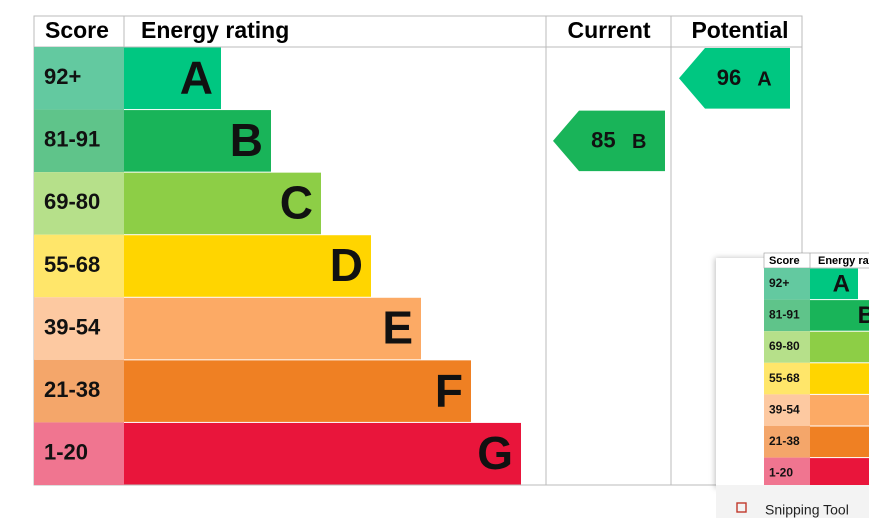 This screenshot has width=869, height=518. Describe the element at coordinates (449, 390) in the screenshot. I see `band-letter: F` at that location.